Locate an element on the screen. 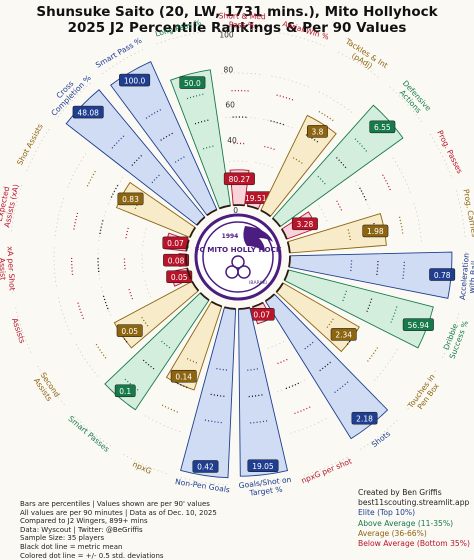 The image size is (474, 560). svg-text: 19.05 is located at coordinates (263, 466).